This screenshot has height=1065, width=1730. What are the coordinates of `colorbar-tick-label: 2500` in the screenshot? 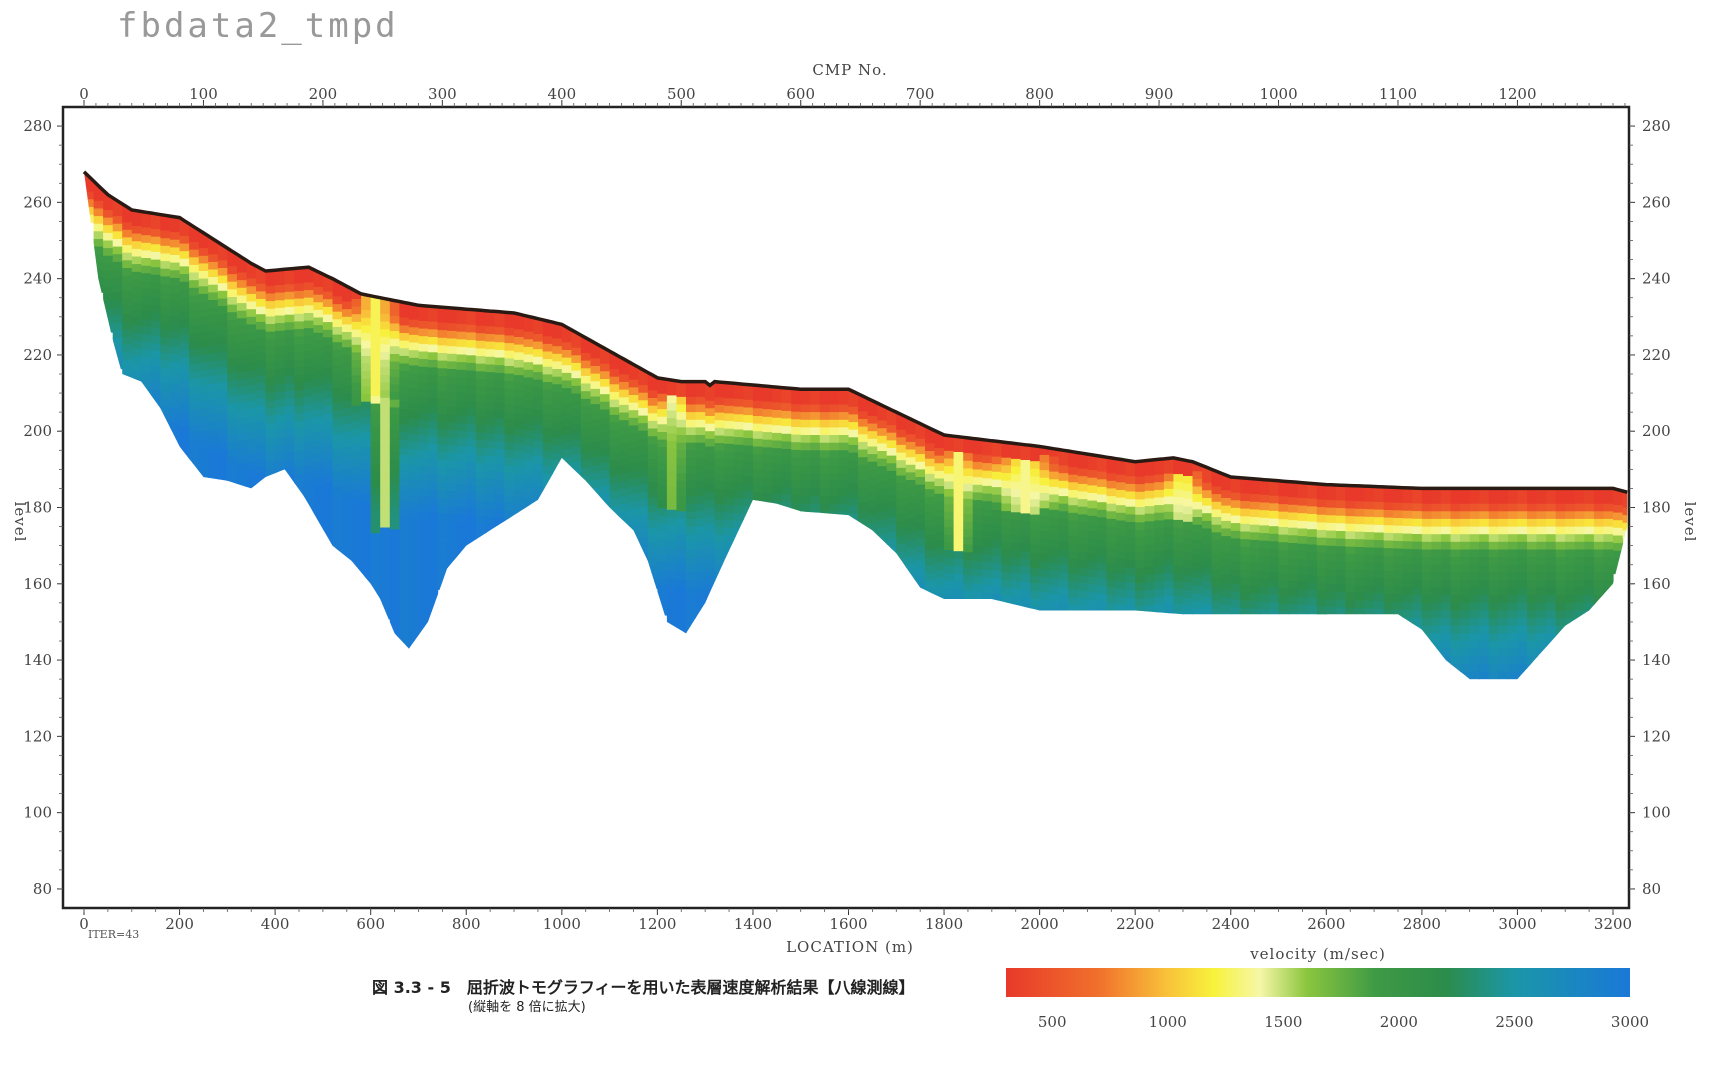 It's located at (1514, 1022).